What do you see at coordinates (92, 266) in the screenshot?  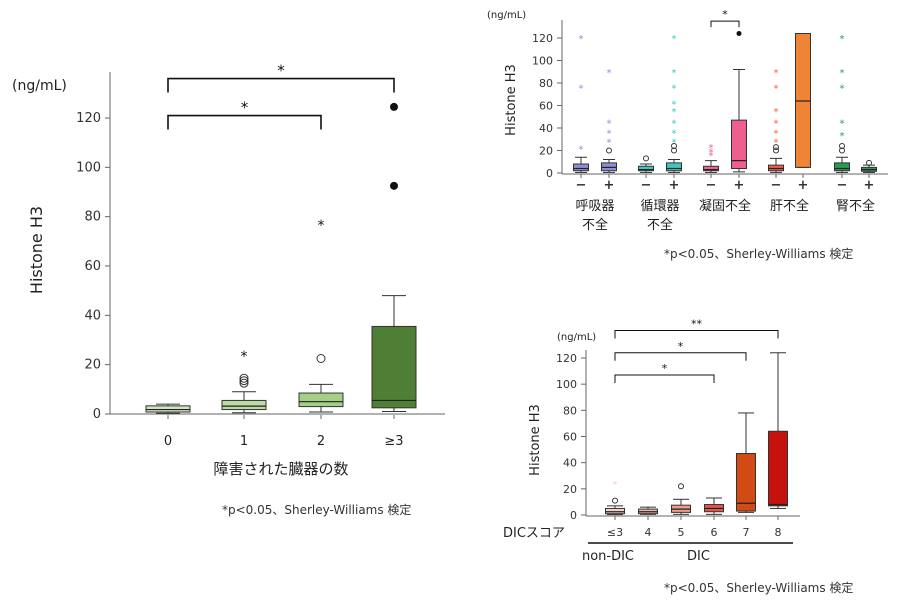 I see `organs-y-tick-label: 60` at bounding box center [92, 266].